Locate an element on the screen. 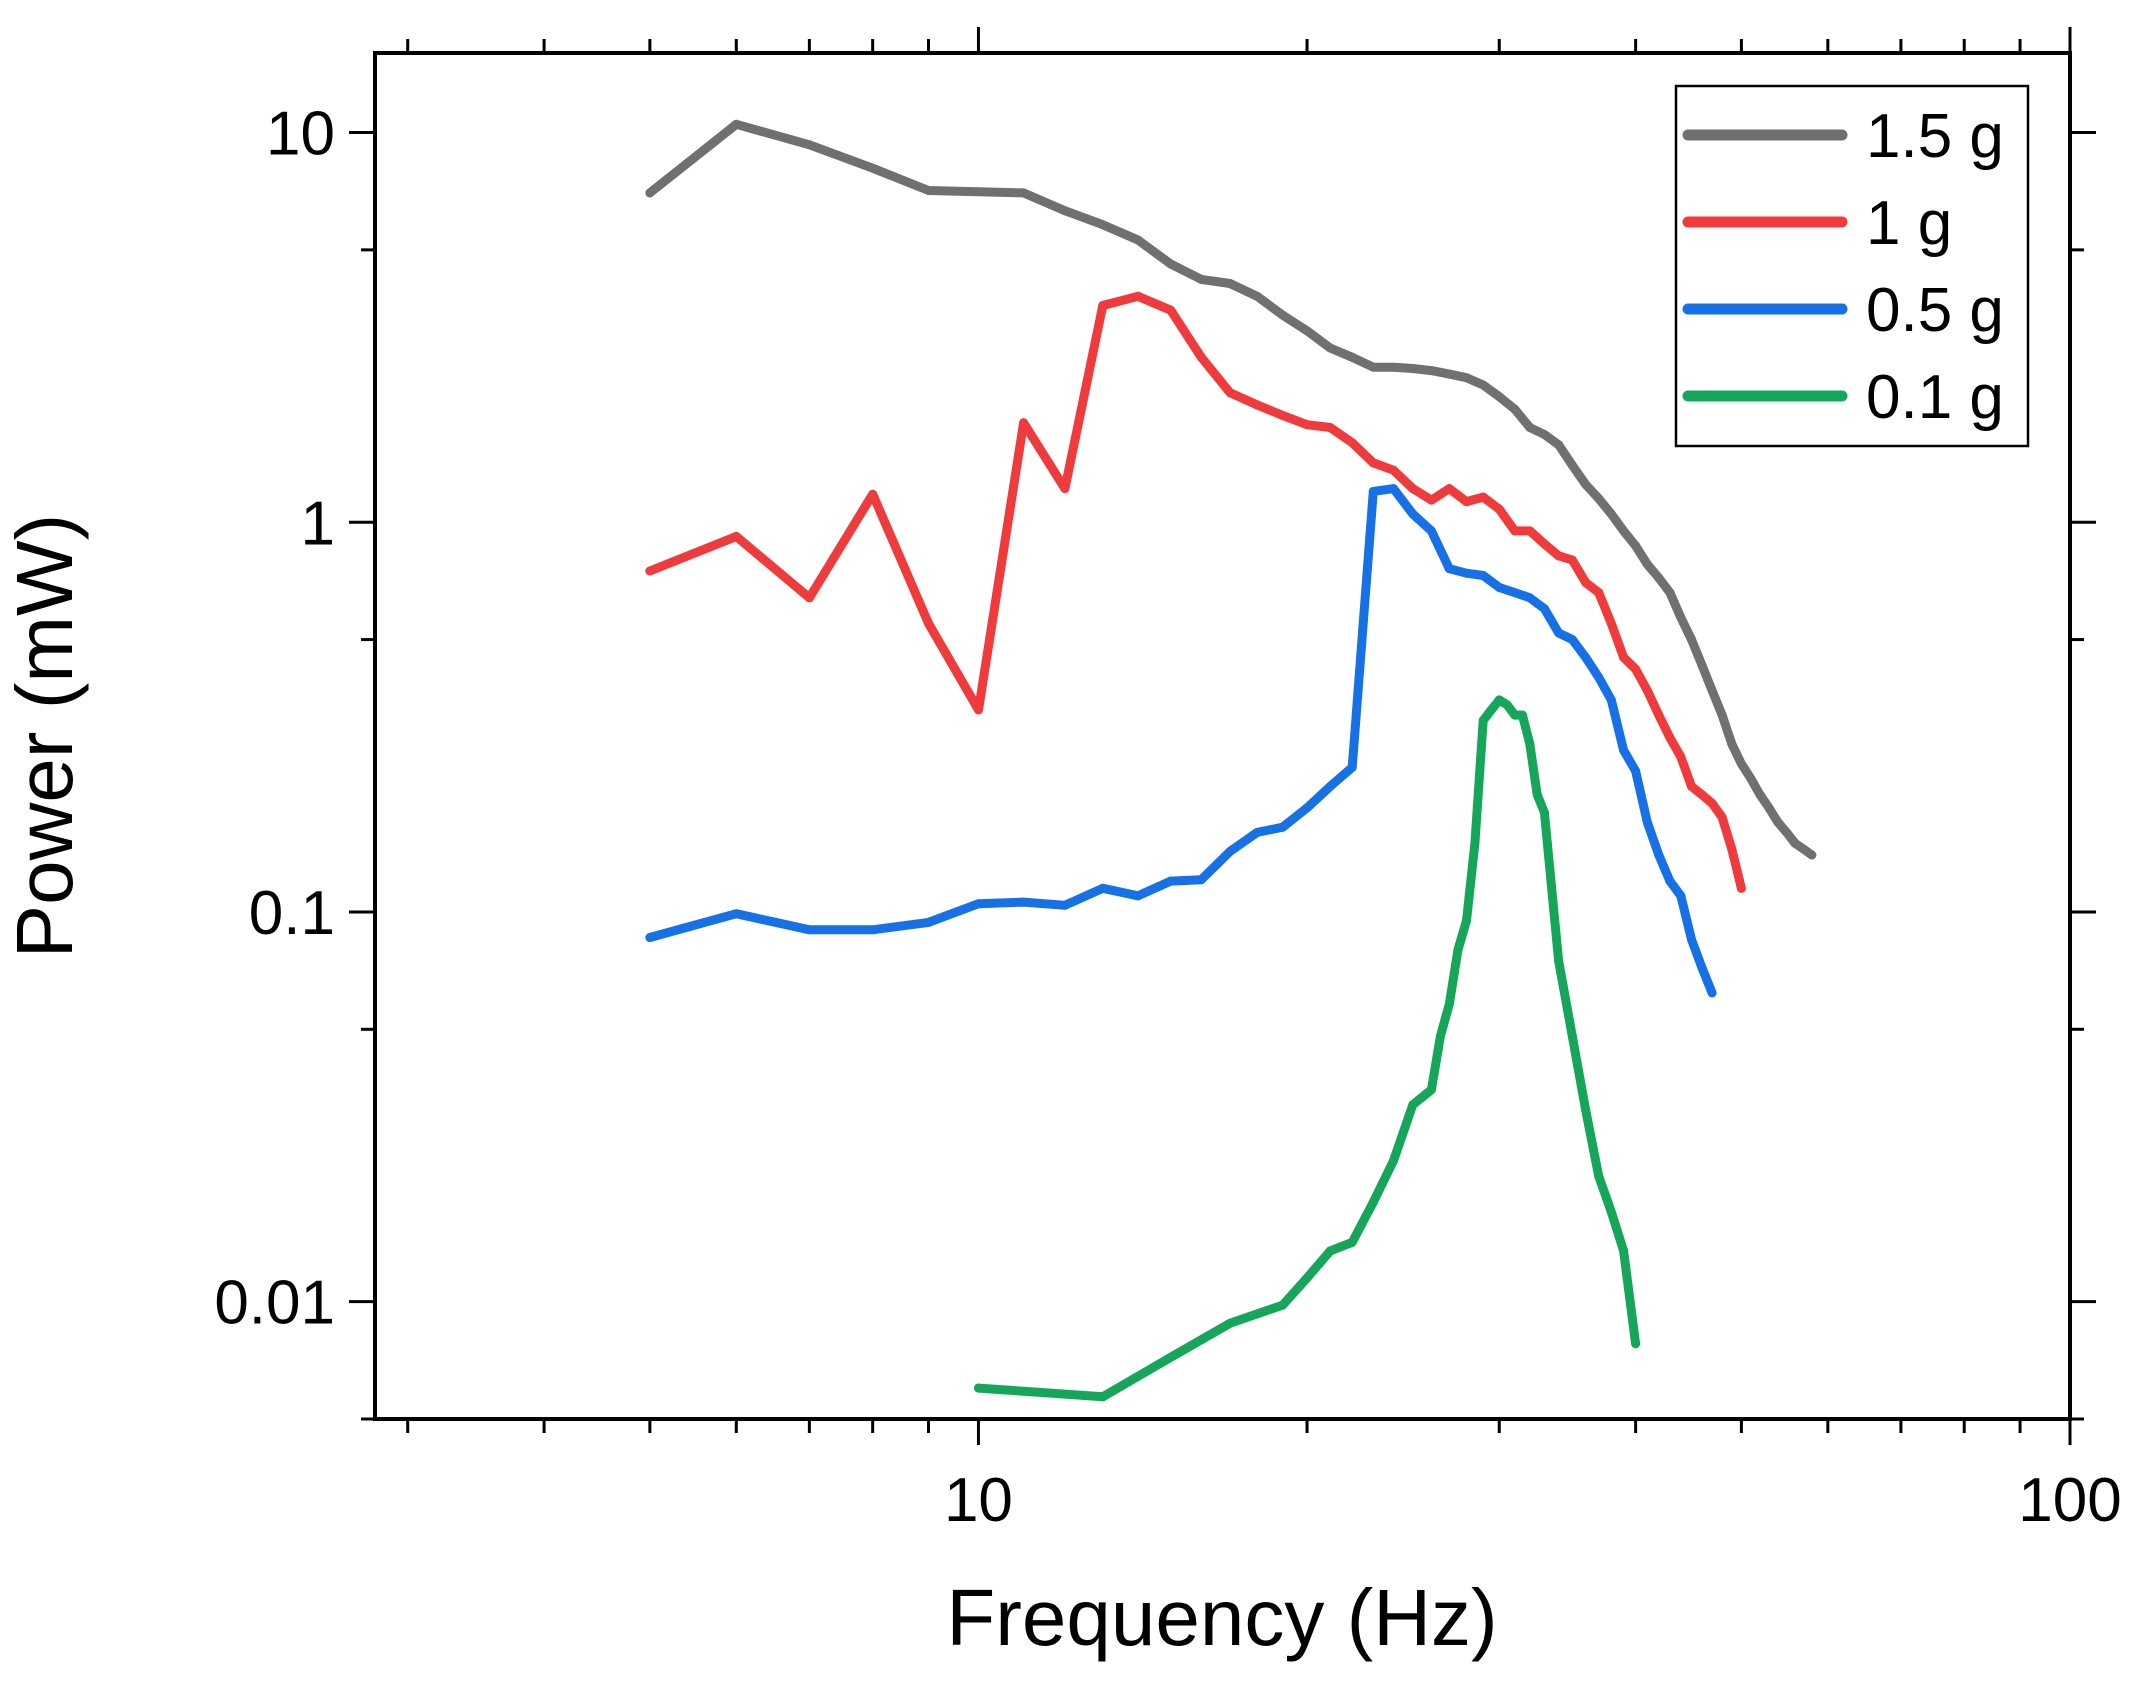 The image size is (2148, 1707). x-tick-label: 100 is located at coordinates (2069, 1500).